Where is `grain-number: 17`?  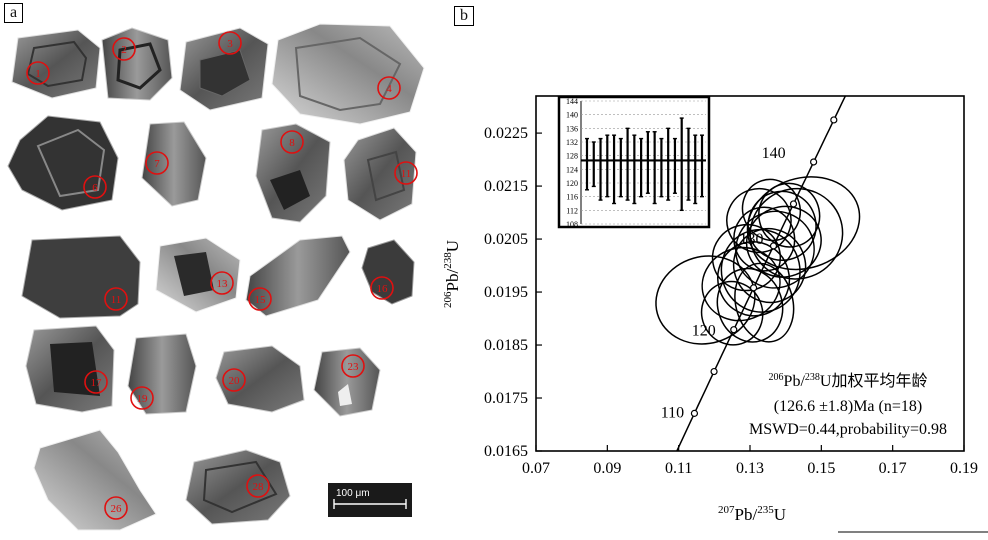 grain-number: 17 is located at coordinates (97, 383).